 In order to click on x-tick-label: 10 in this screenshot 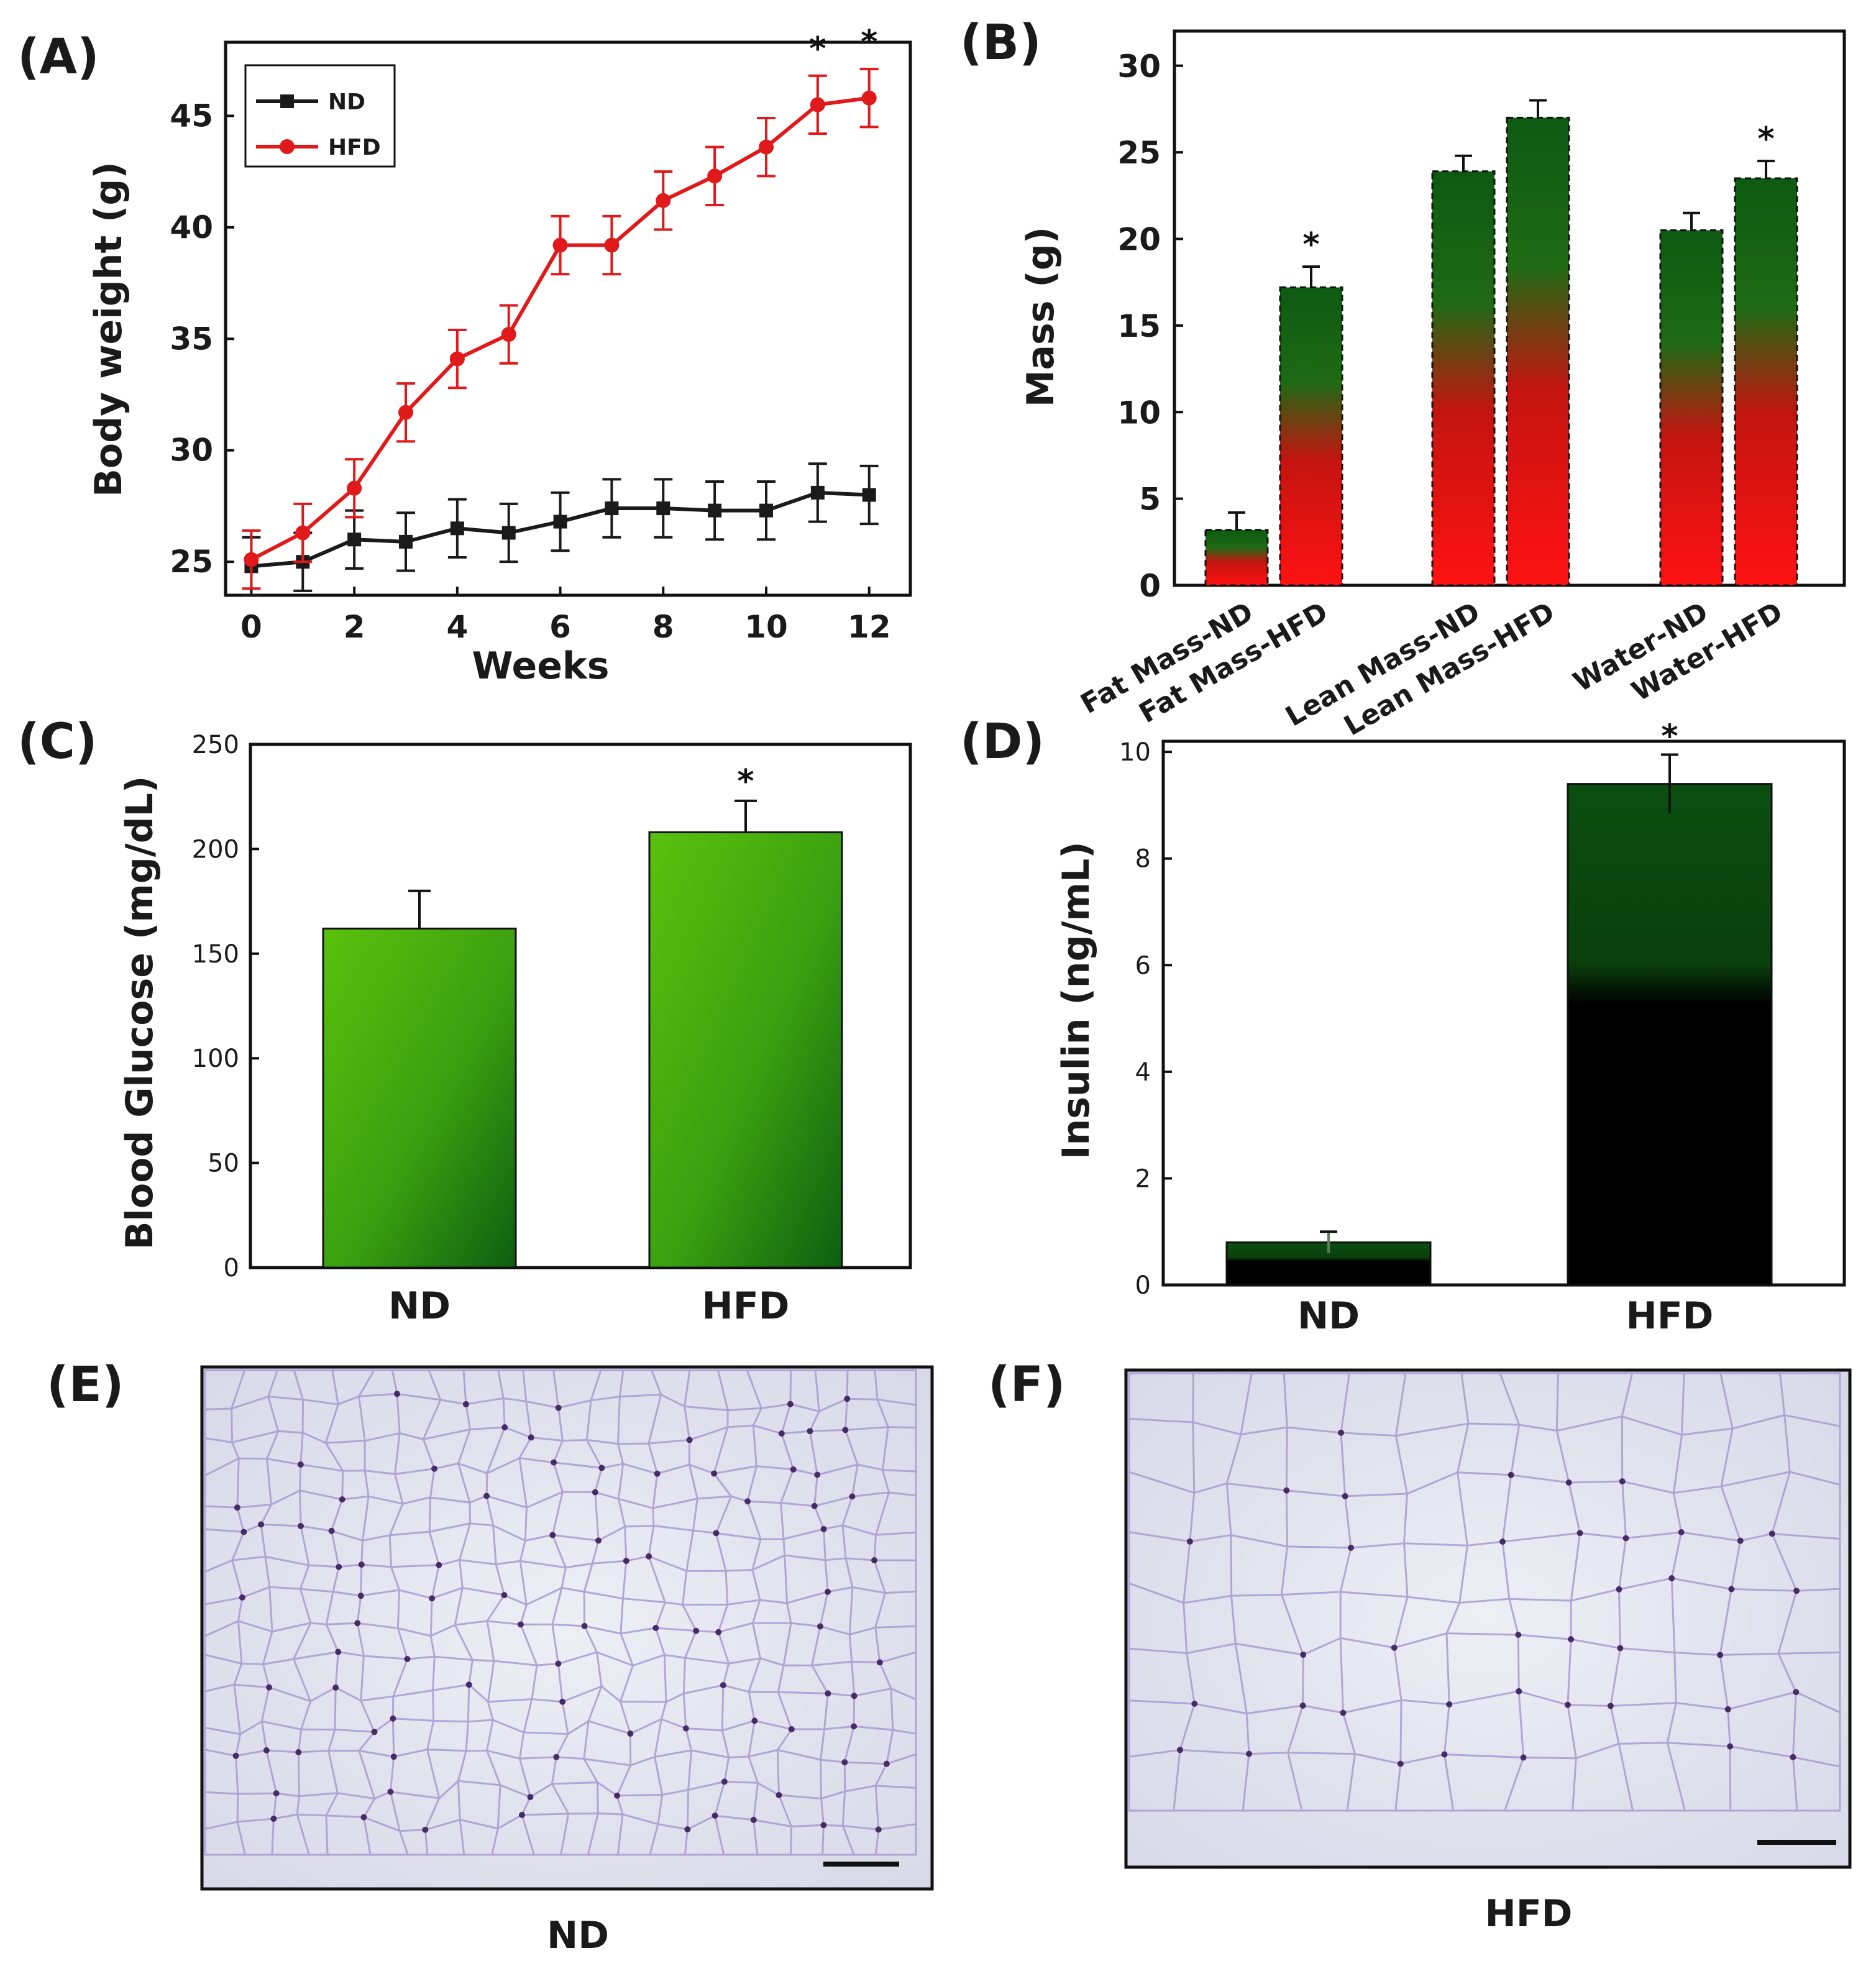, I will do `click(766, 627)`.